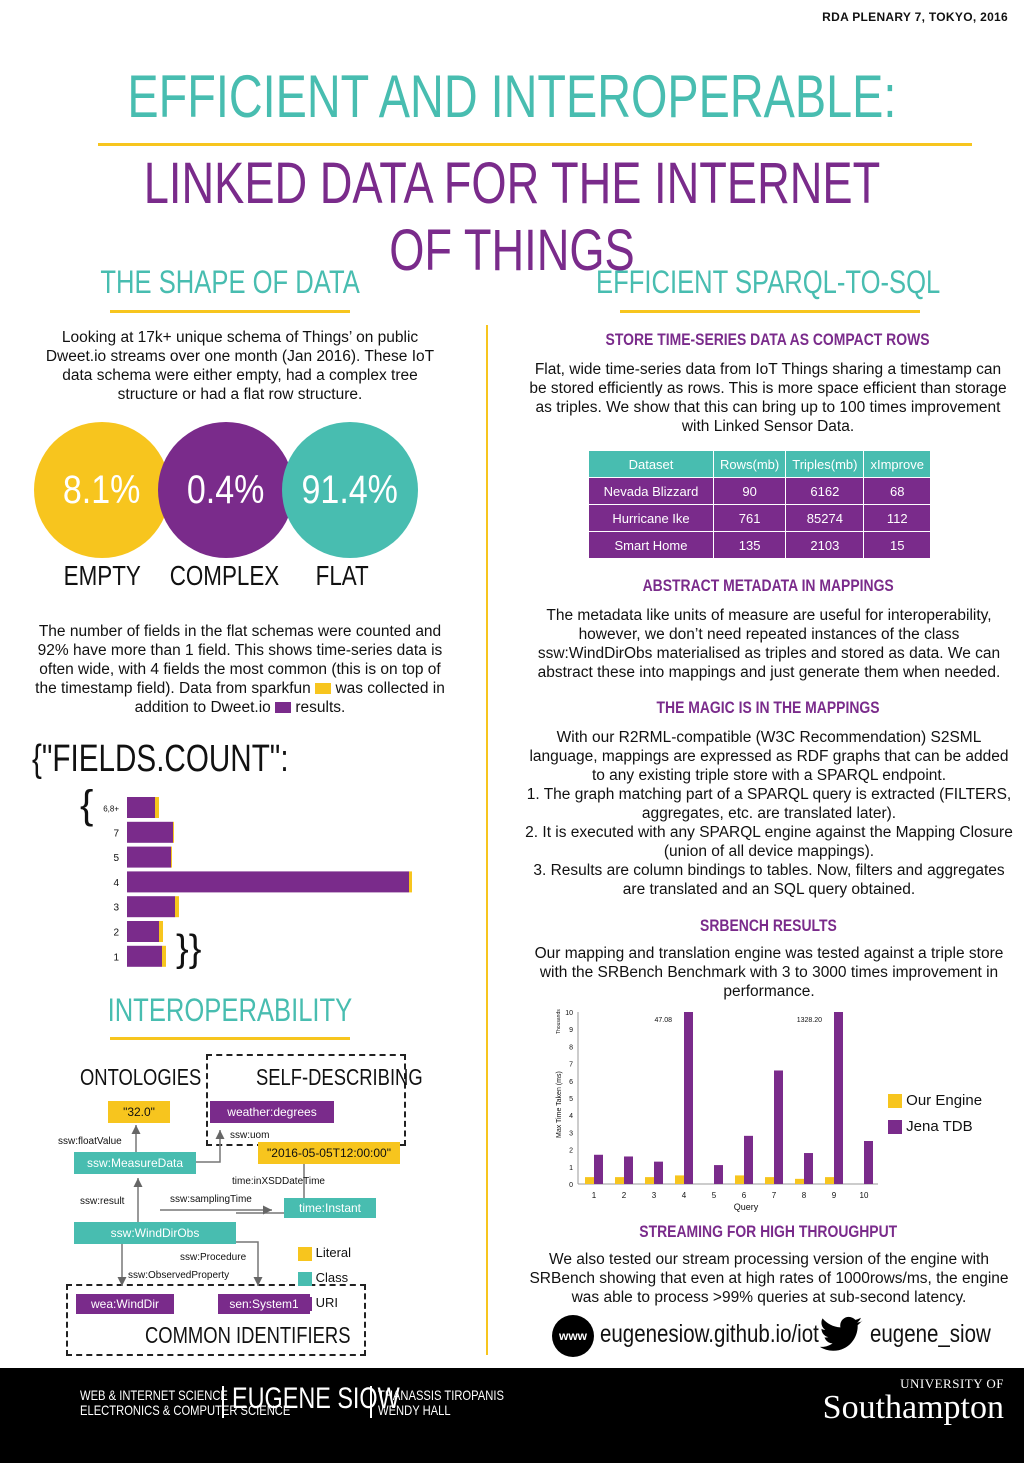  I want to click on interop-underline, so click(230, 1038).